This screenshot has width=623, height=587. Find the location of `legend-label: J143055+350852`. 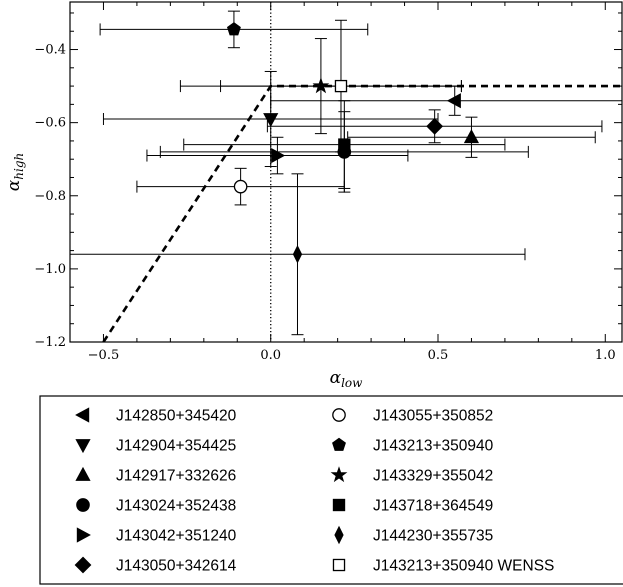

legend-label: J143055+350852 is located at coordinates (433, 416).